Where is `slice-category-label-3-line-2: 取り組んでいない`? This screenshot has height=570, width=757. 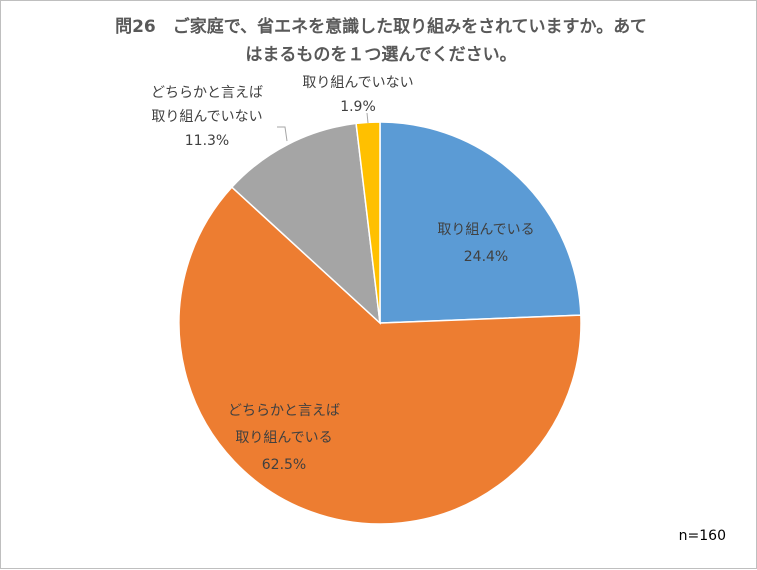
slice-category-label-3-line-2: 取り組んでいない is located at coordinates (206, 117).